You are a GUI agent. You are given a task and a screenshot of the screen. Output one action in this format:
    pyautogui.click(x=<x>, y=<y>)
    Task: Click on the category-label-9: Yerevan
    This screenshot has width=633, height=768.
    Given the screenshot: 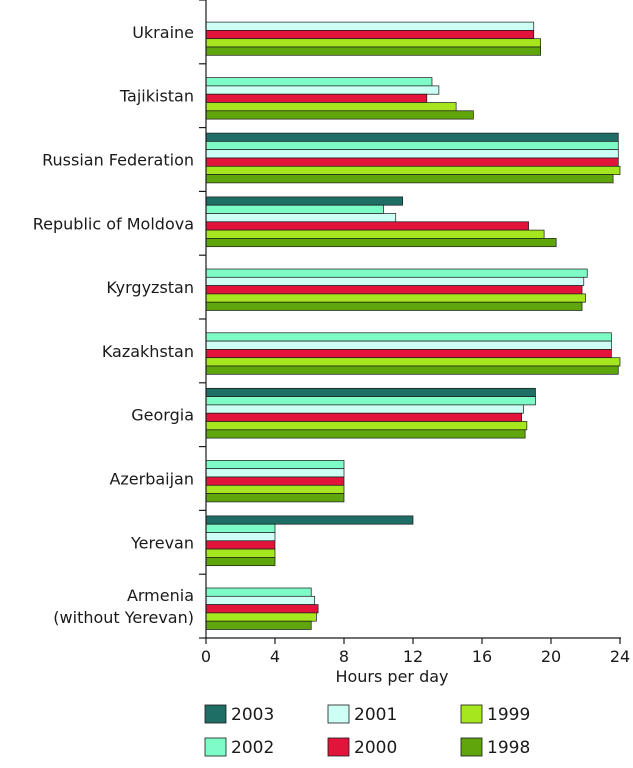 What is the action you would take?
    pyautogui.click(x=162, y=542)
    